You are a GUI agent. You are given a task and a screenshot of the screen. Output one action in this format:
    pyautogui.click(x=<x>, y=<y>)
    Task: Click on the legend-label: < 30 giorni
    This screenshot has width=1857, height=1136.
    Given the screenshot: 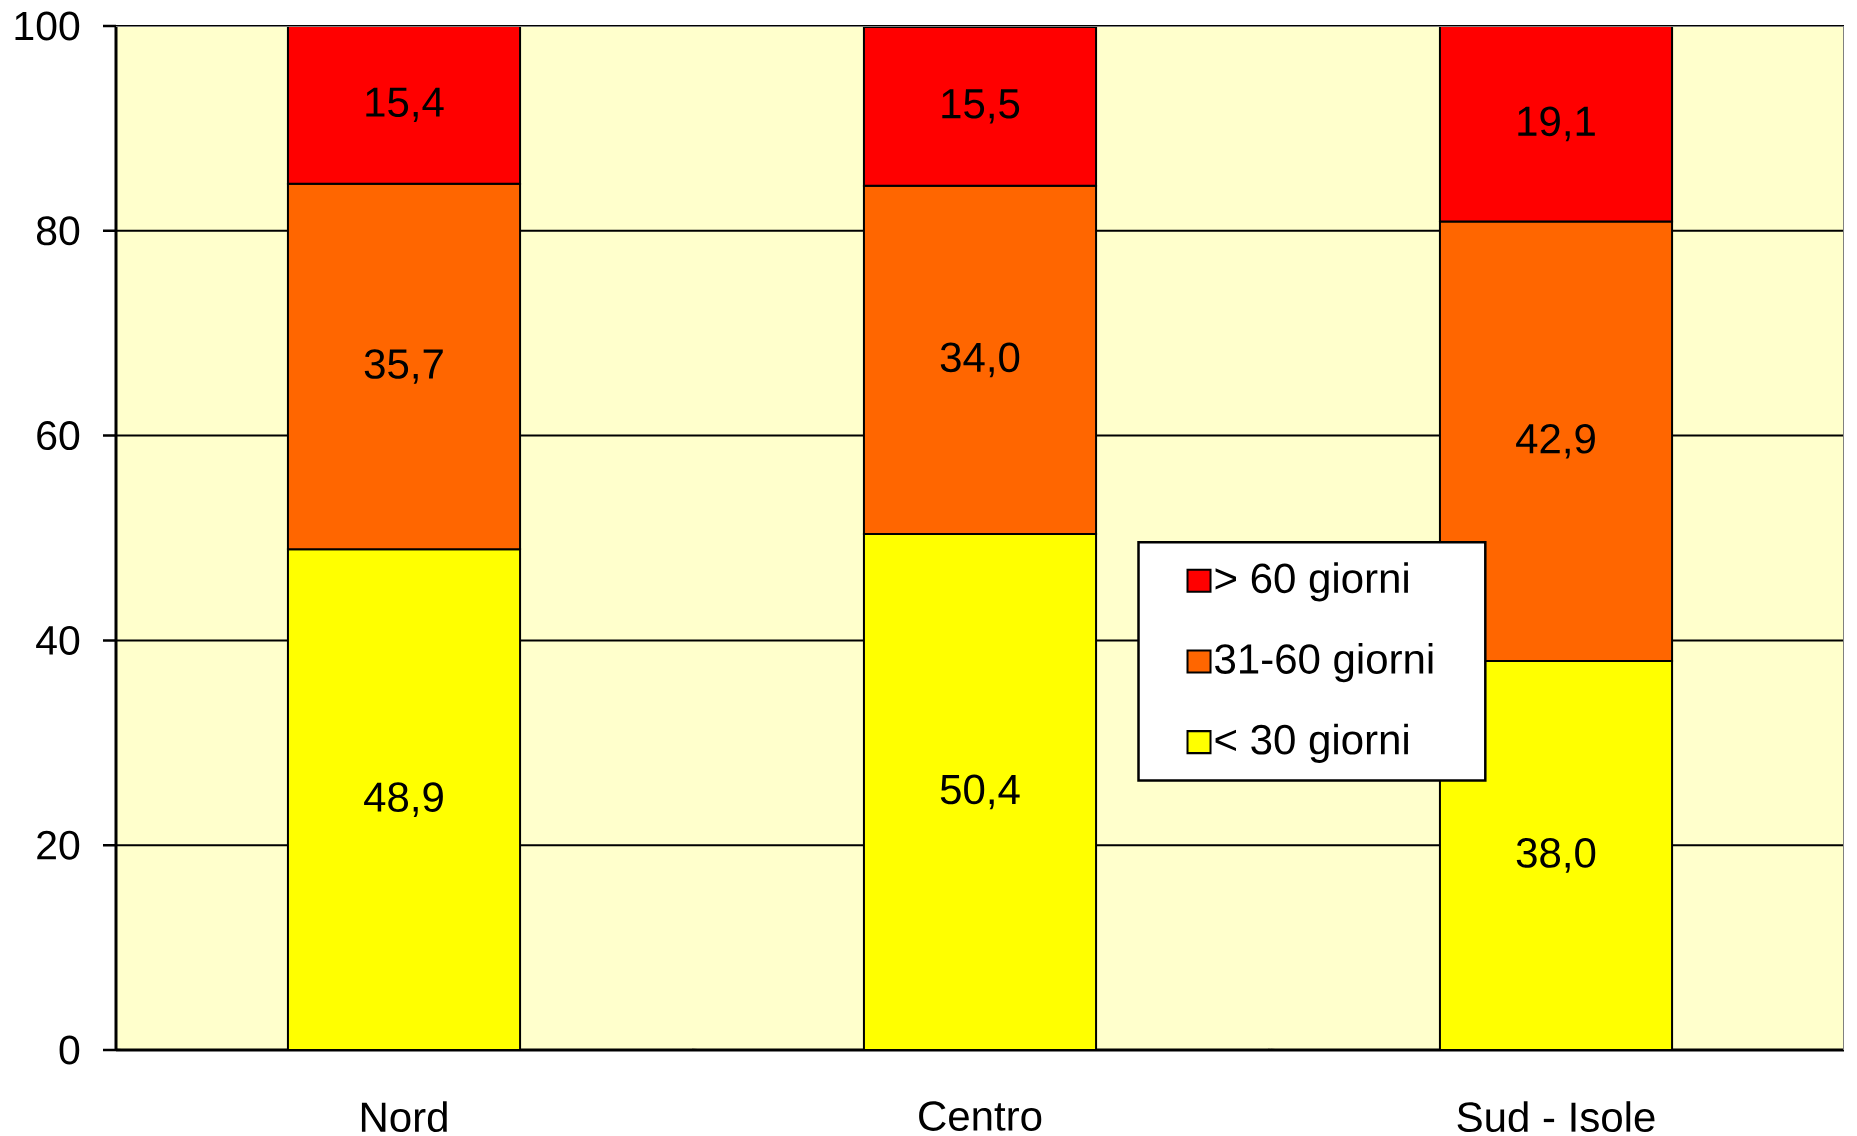 What is the action you would take?
    pyautogui.click(x=1311, y=743)
    